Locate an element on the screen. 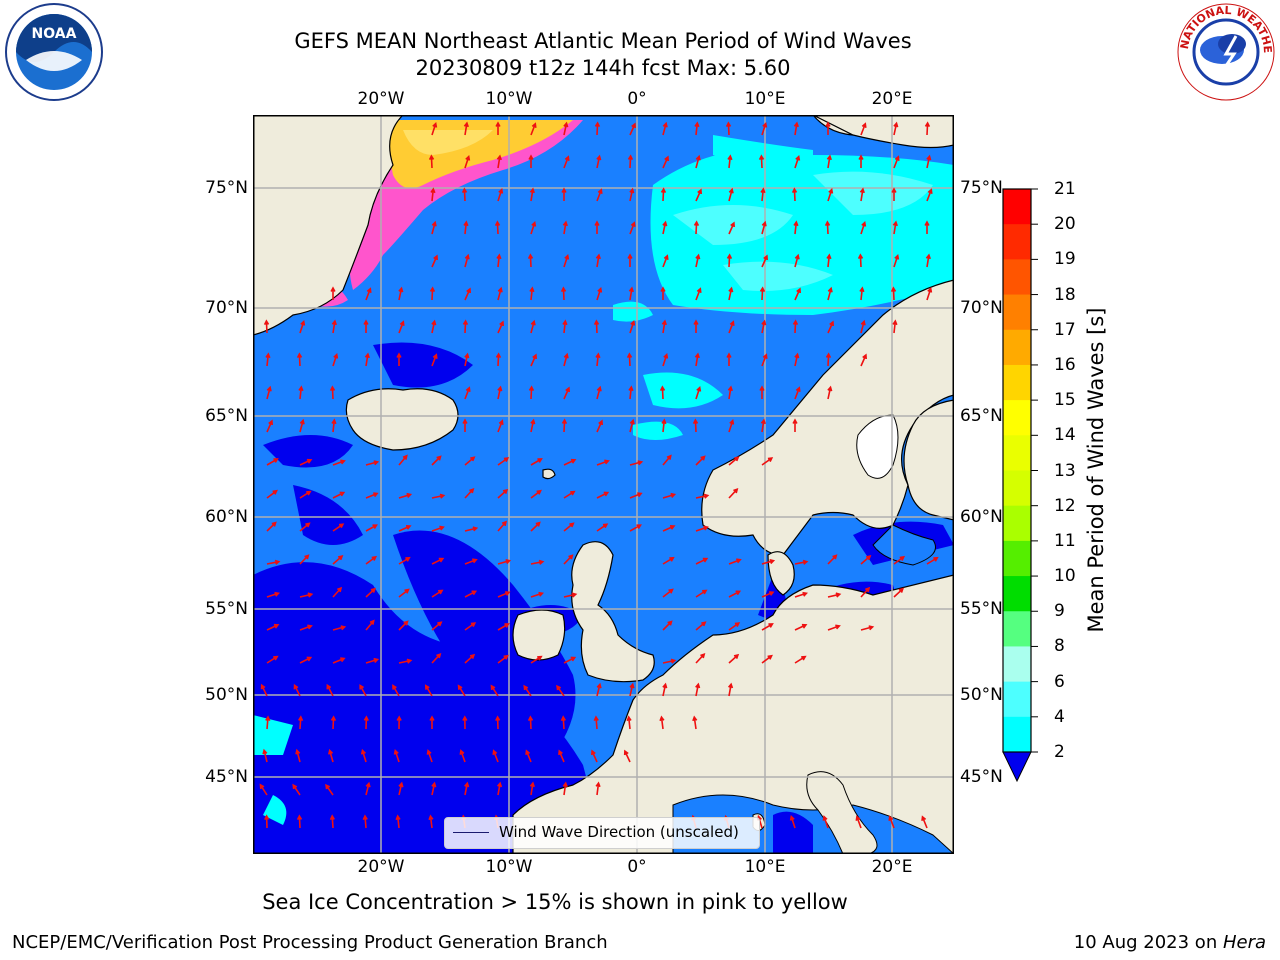 This screenshot has width=1280, height=960. colorbar-tick-label: 16 is located at coordinates (1065, 364).